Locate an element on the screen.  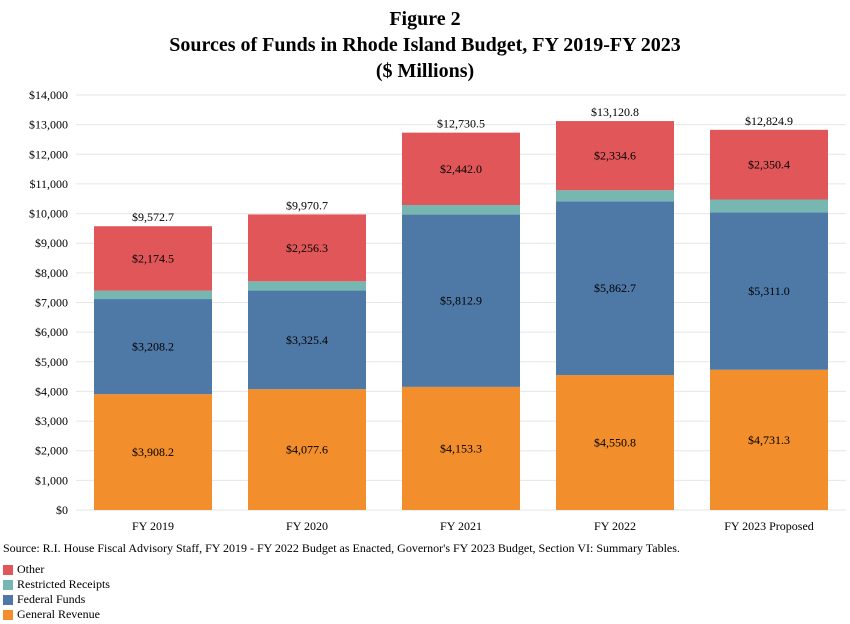
legend-item-federal-funds: Federal Funds is located at coordinates (56, 599).